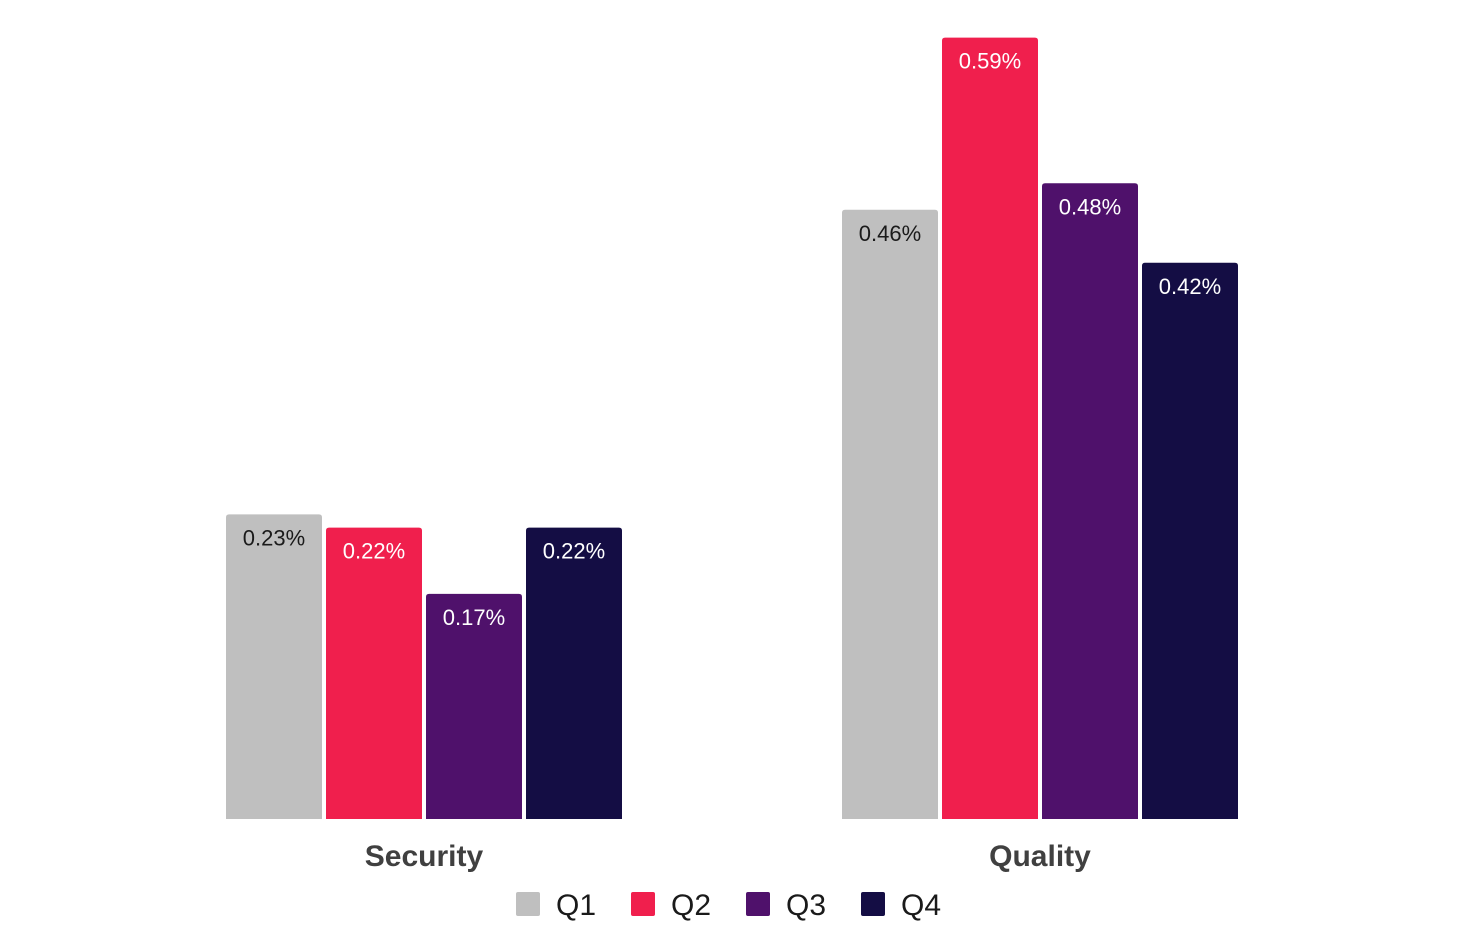  Describe the element at coordinates (890, 514) in the screenshot. I see `bar-quality-q1` at that location.